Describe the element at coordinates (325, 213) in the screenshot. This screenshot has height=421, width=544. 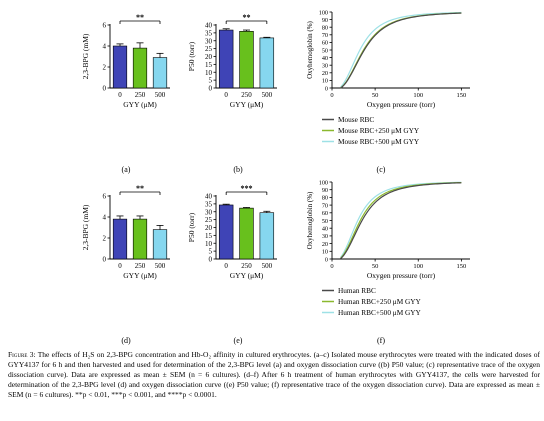
I see `y-tick-label: 60` at that location.